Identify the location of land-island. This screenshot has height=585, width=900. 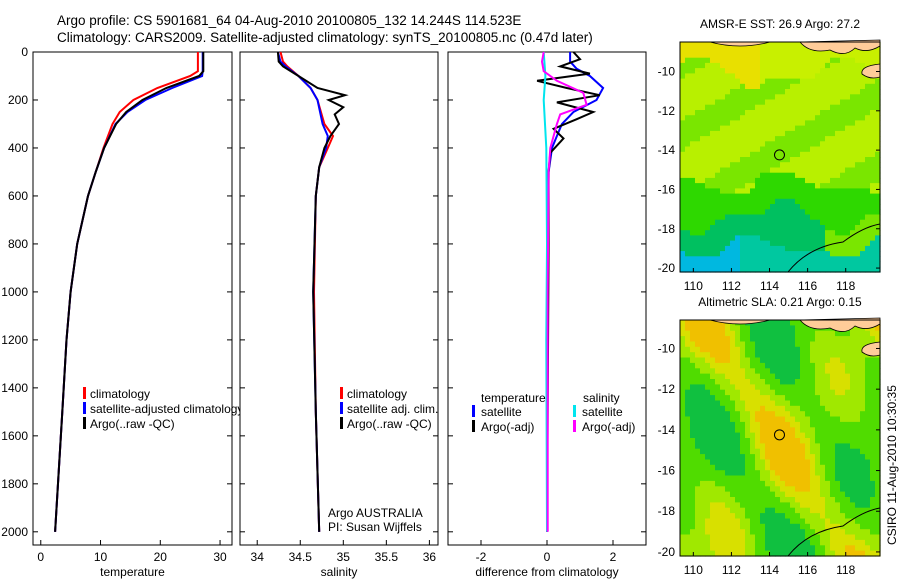
(871, 71).